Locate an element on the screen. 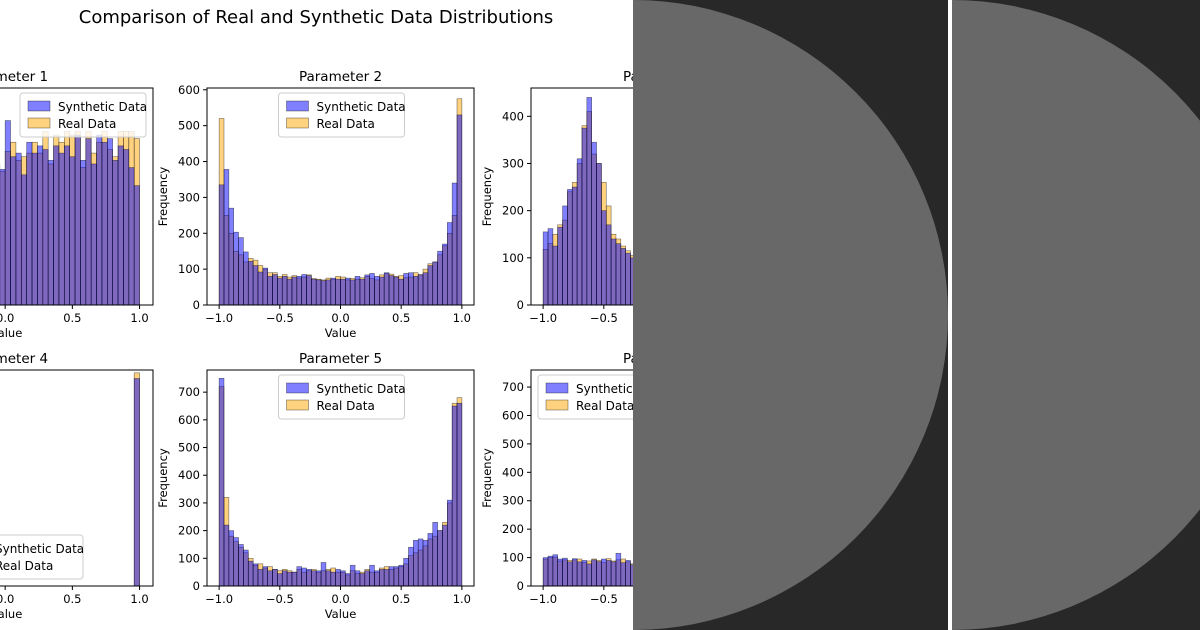  panel-title: Parameter 1 is located at coordinates (24, 77).